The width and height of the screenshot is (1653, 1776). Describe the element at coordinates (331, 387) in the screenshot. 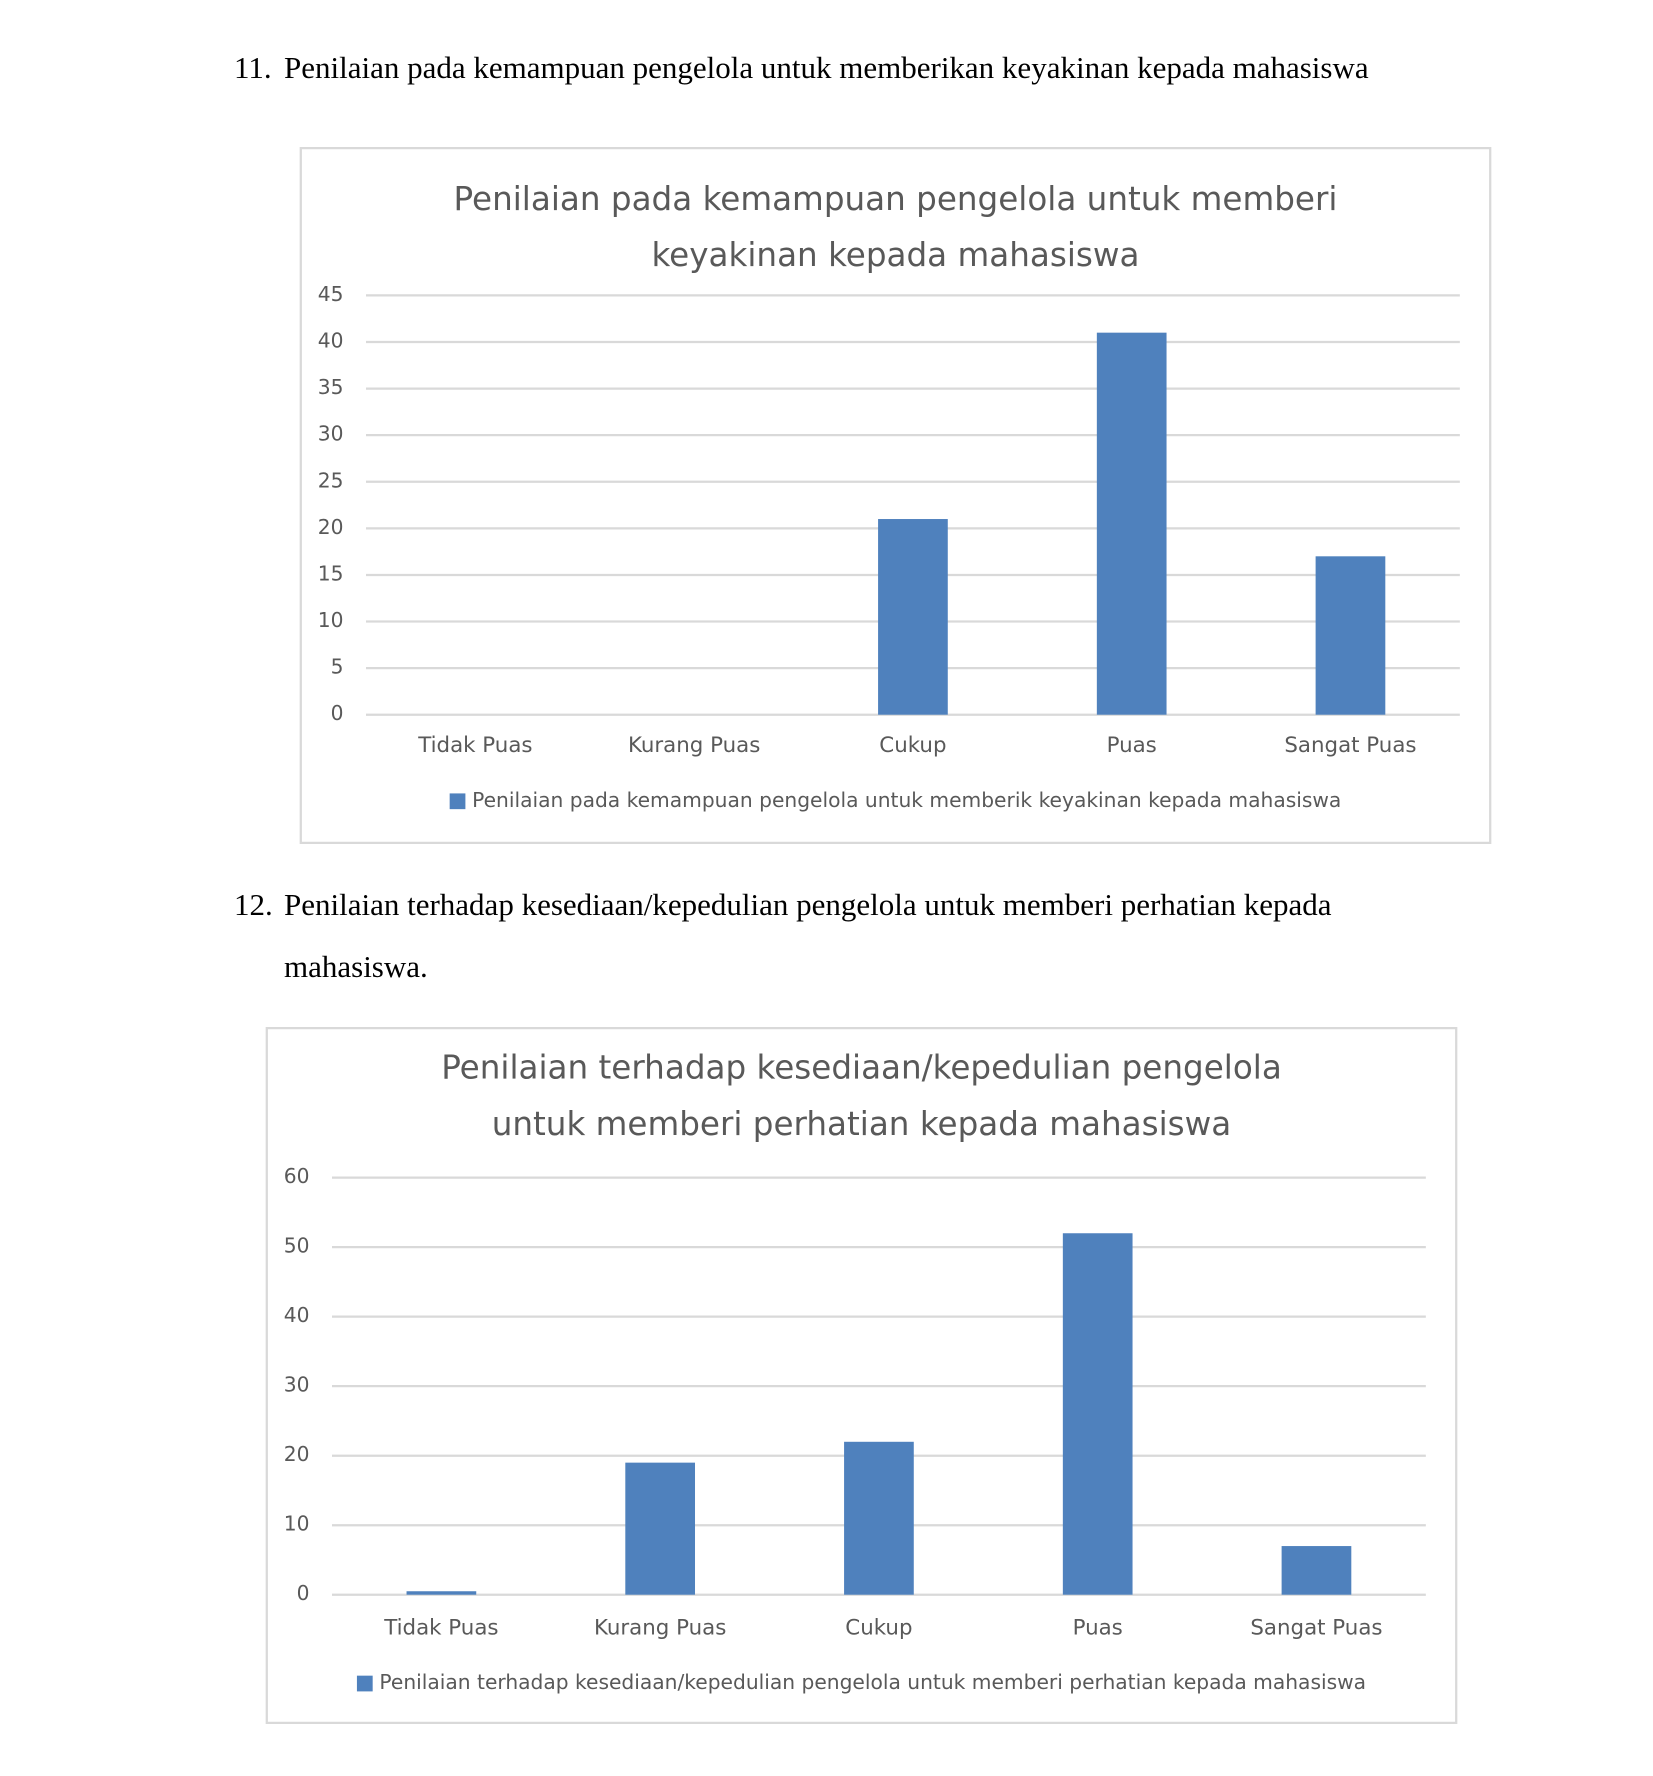

I see `y-tick-label: 35` at that location.